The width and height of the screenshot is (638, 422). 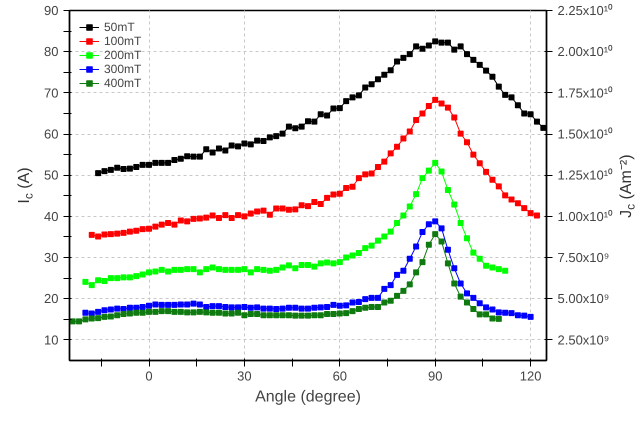 What do you see at coordinates (51, 134) in the screenshot?
I see `y-tick-label: 60` at bounding box center [51, 134].